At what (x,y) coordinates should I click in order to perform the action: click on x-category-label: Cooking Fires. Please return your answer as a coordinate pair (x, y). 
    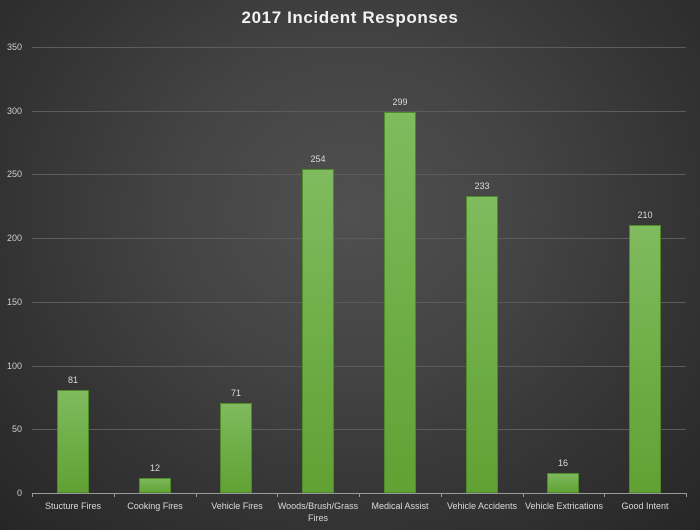
    Looking at the image, I should click on (155, 506).